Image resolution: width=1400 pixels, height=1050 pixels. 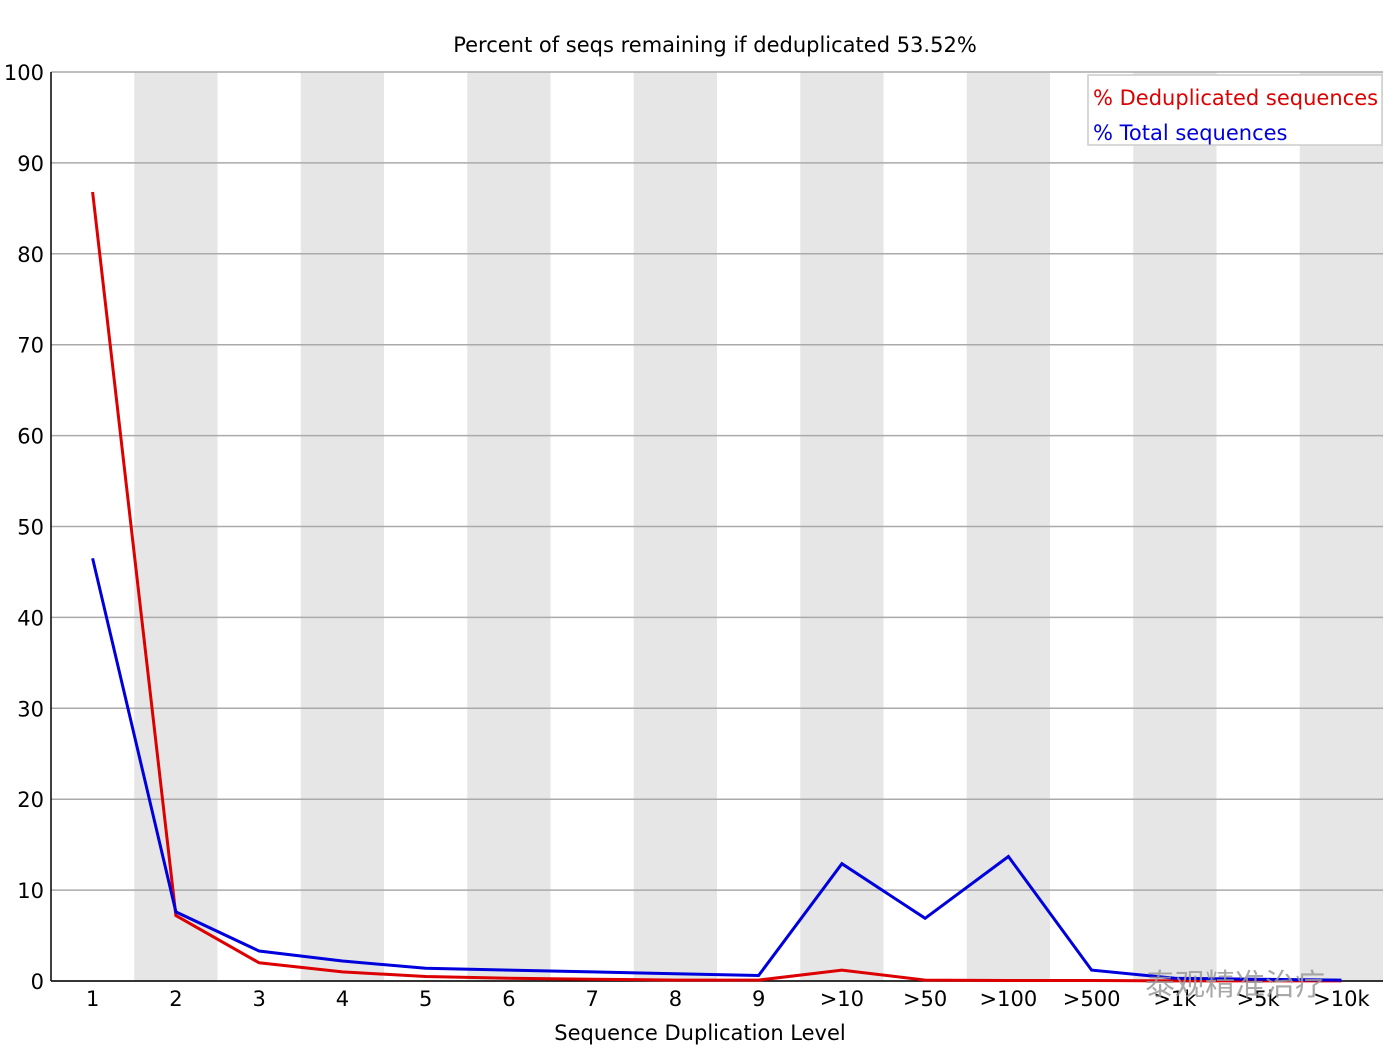 I want to click on legend-box, so click(x=1235, y=110).